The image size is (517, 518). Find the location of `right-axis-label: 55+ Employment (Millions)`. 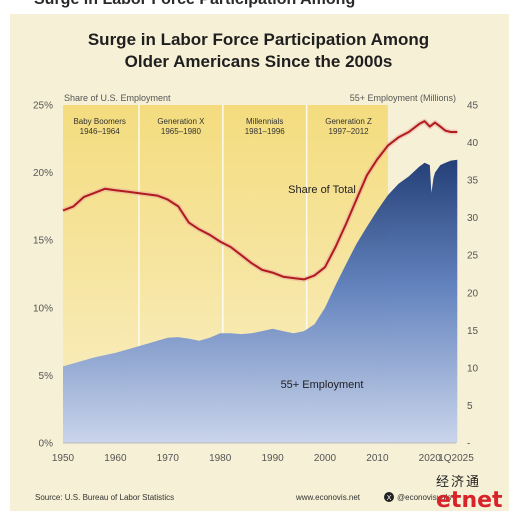

right-axis-label: 55+ Employment (Millions) is located at coordinates (403, 98).